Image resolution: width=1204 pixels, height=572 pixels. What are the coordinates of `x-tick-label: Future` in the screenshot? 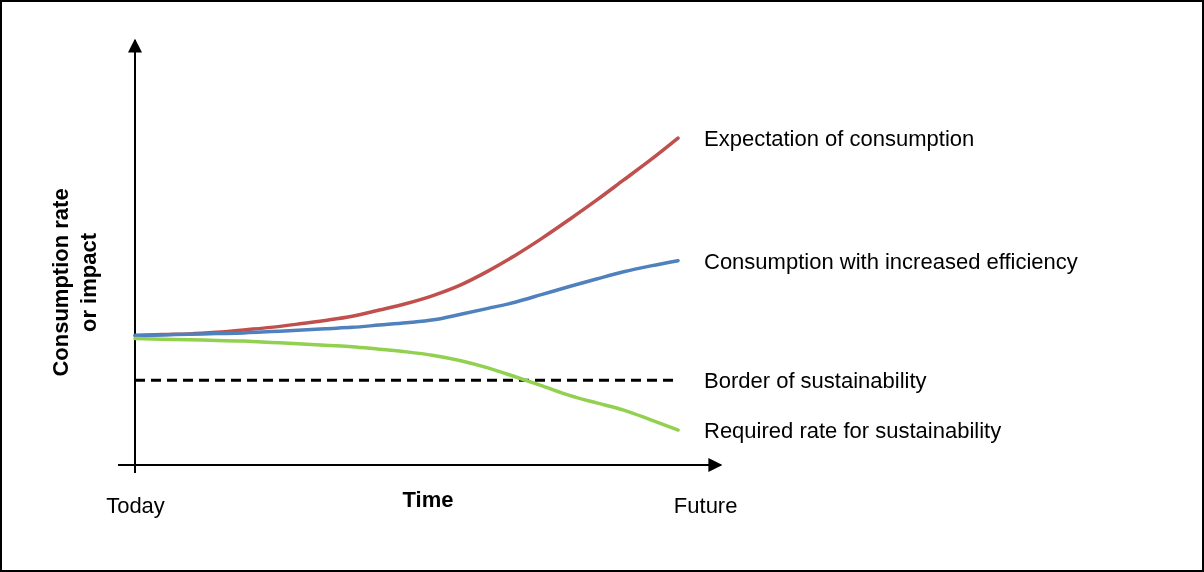 It's located at (705, 505).